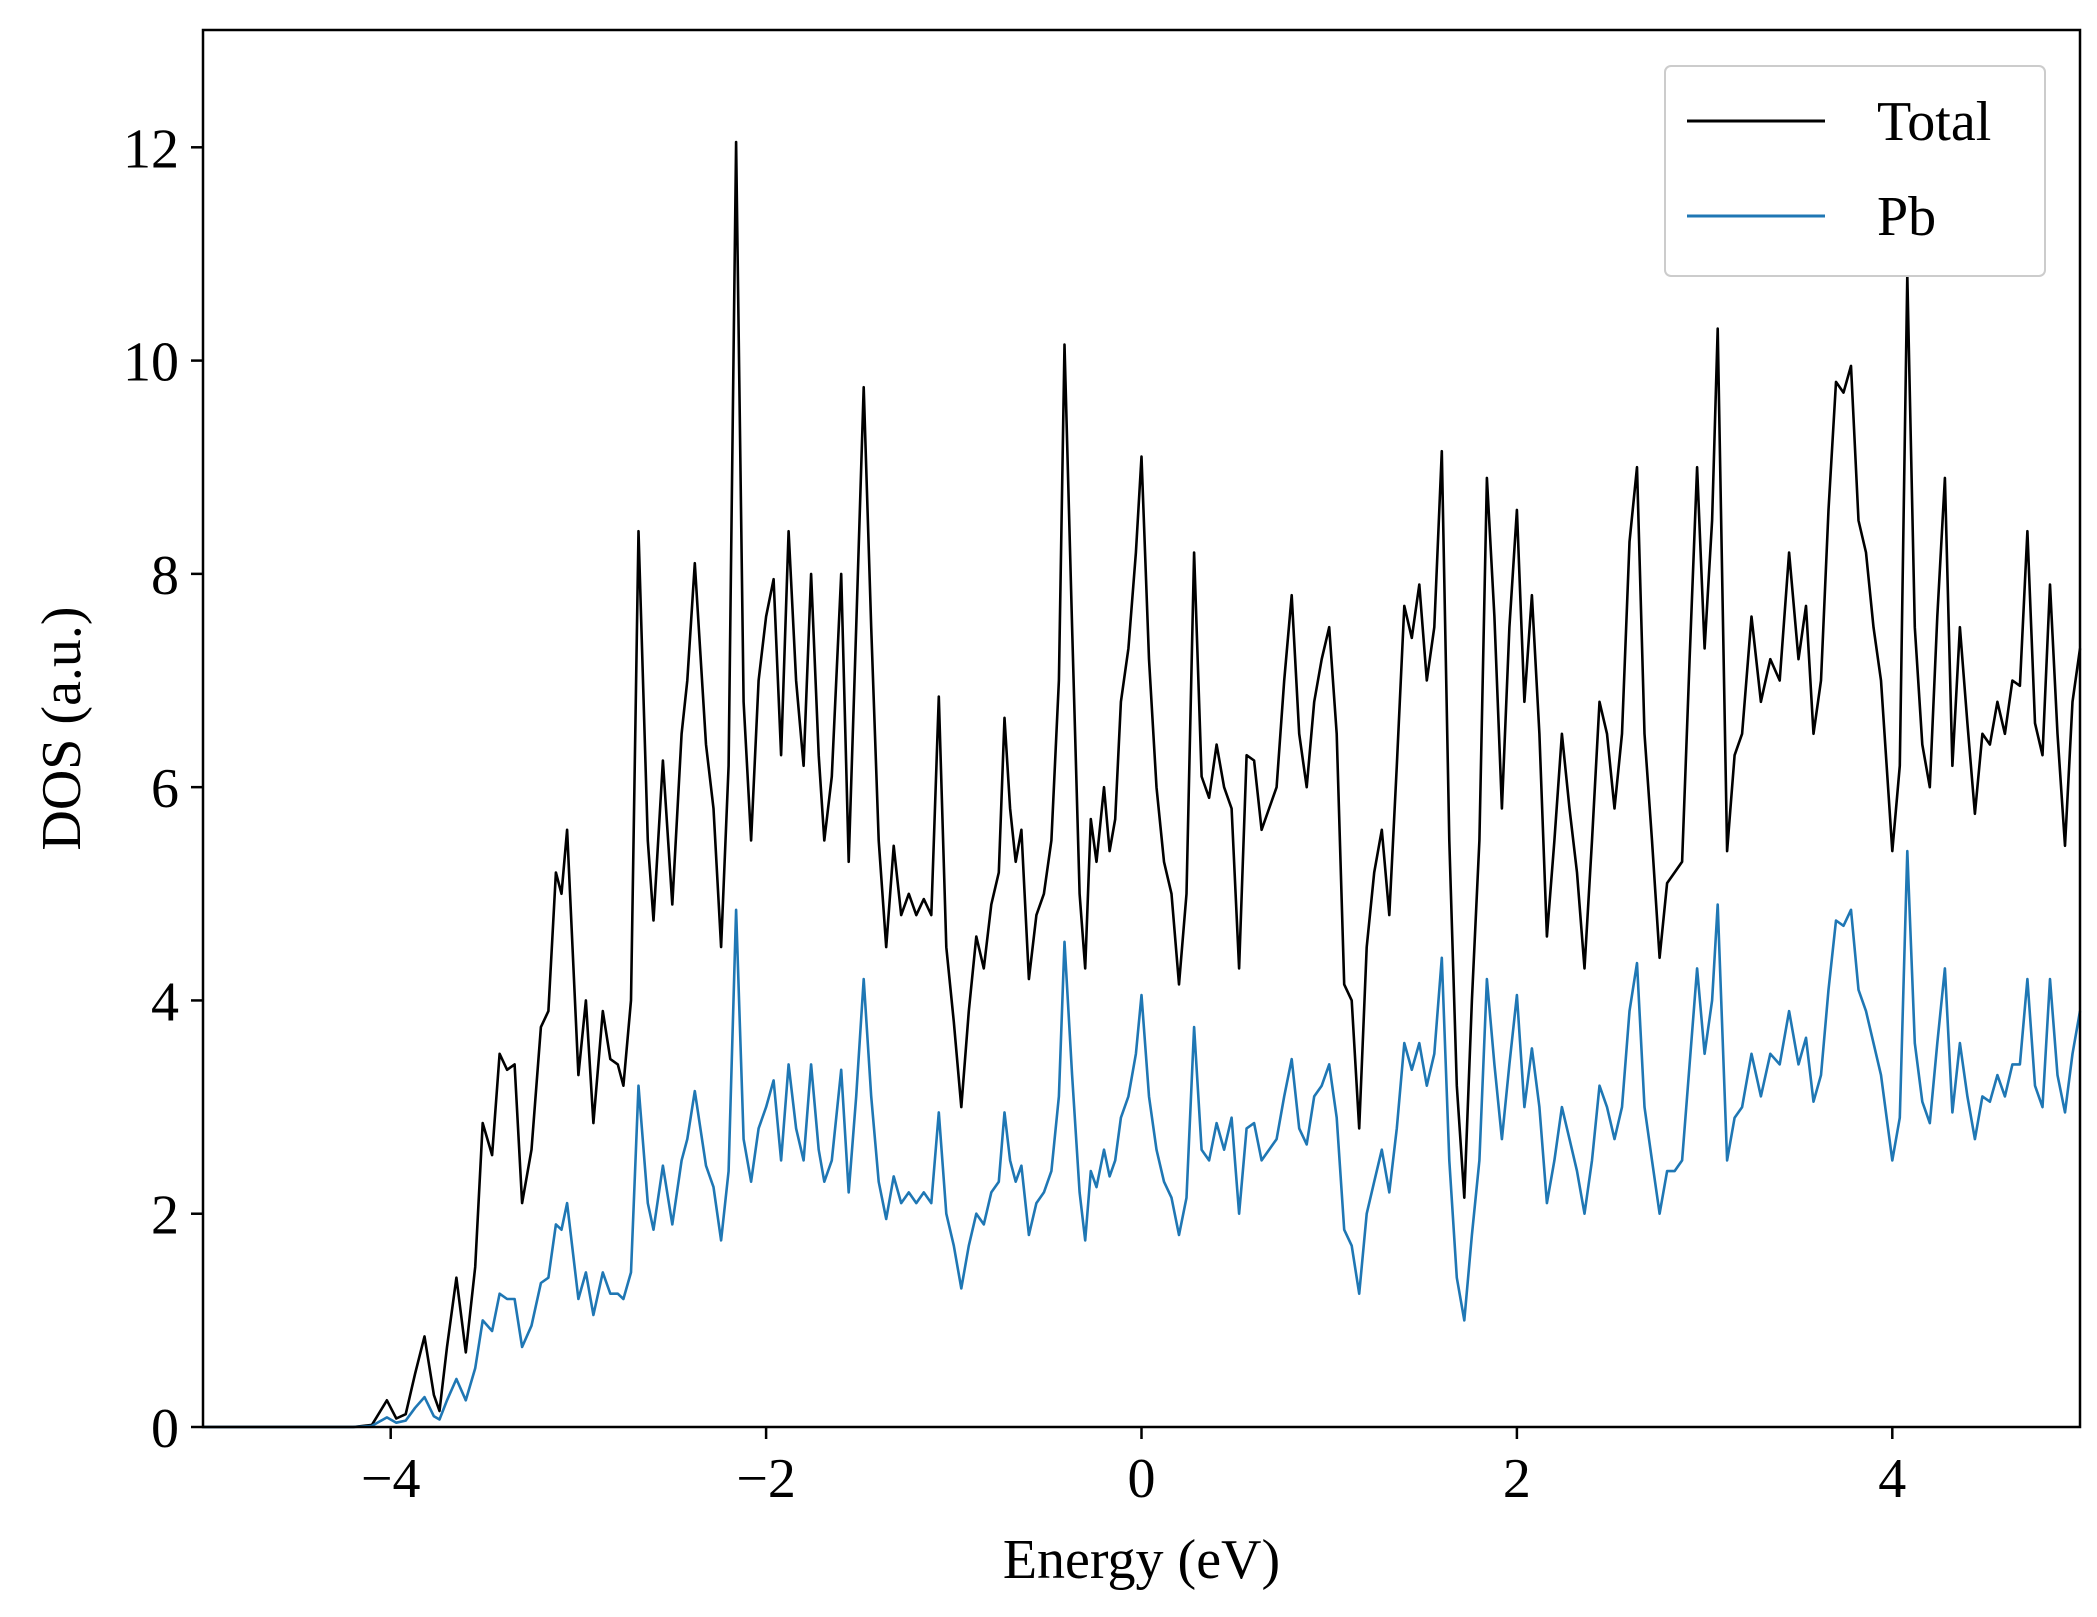  What do you see at coordinates (391, 1479) in the screenshot?
I see `x-tick-label: −4` at bounding box center [391, 1479].